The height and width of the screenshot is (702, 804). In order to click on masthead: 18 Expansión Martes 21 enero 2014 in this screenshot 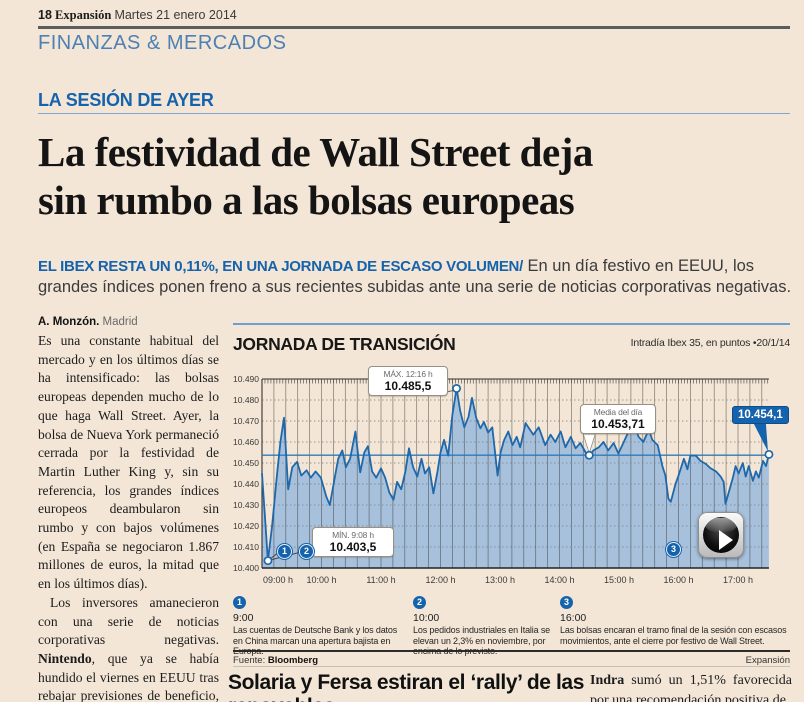, I will do `click(137, 15)`.